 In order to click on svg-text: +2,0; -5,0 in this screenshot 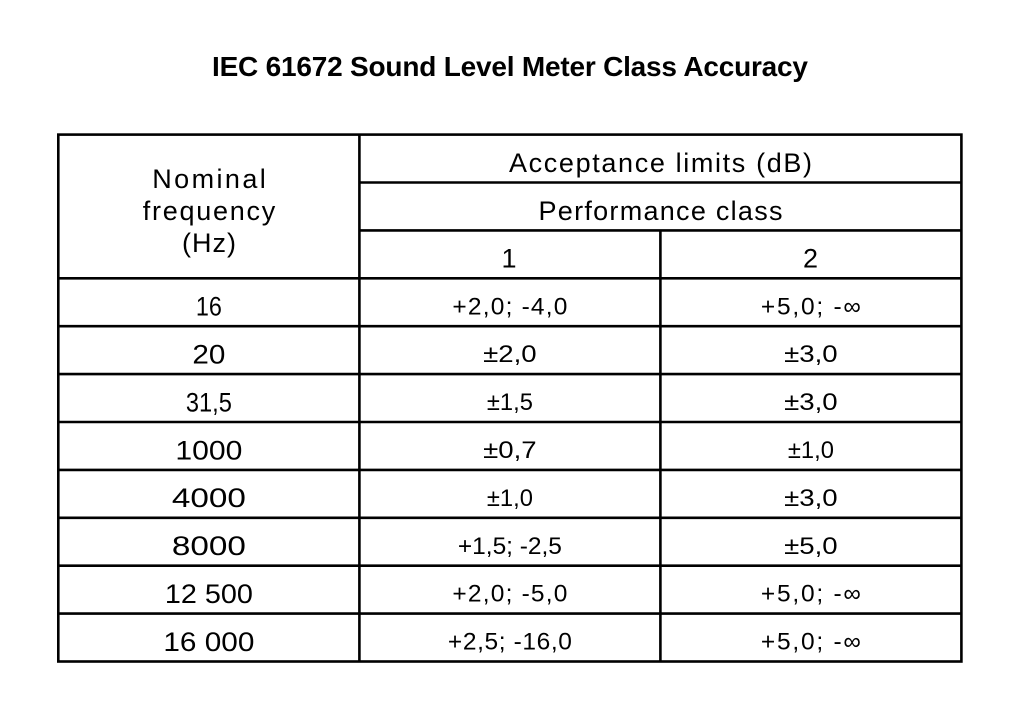, I will do `click(509, 594)`.